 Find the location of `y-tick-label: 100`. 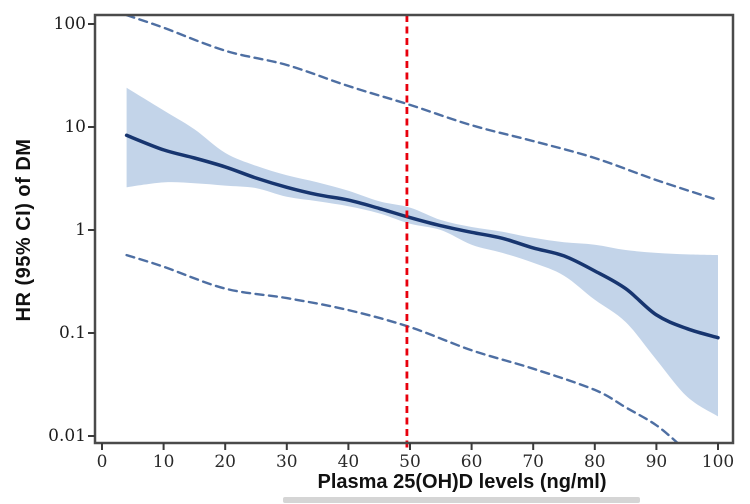

y-tick-label: 100 is located at coordinates (69, 24).